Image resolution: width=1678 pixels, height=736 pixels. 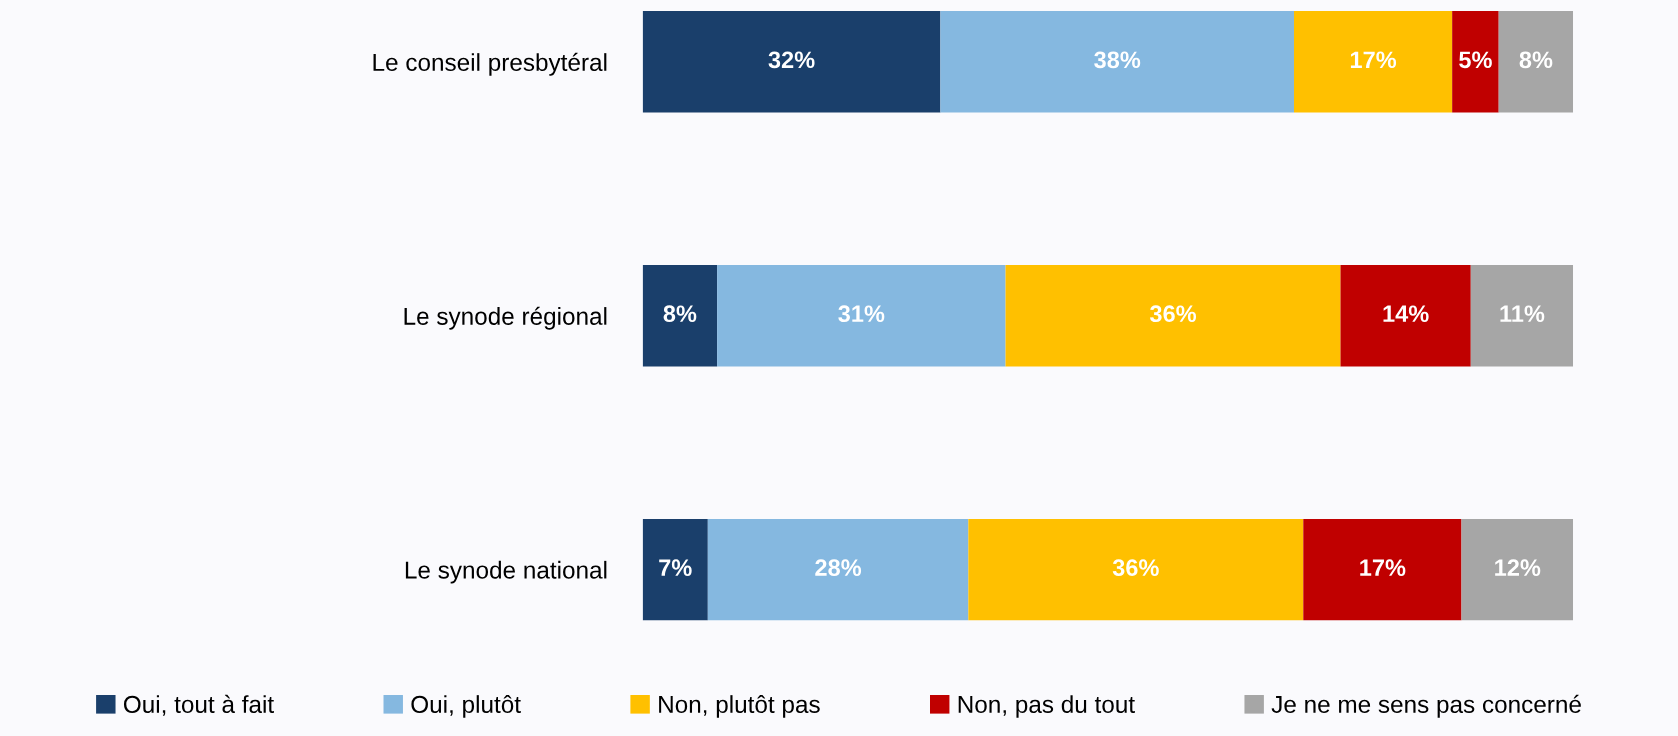 What do you see at coordinates (506, 572) in the screenshot?
I see `y-tick-label: Le synode national` at bounding box center [506, 572].